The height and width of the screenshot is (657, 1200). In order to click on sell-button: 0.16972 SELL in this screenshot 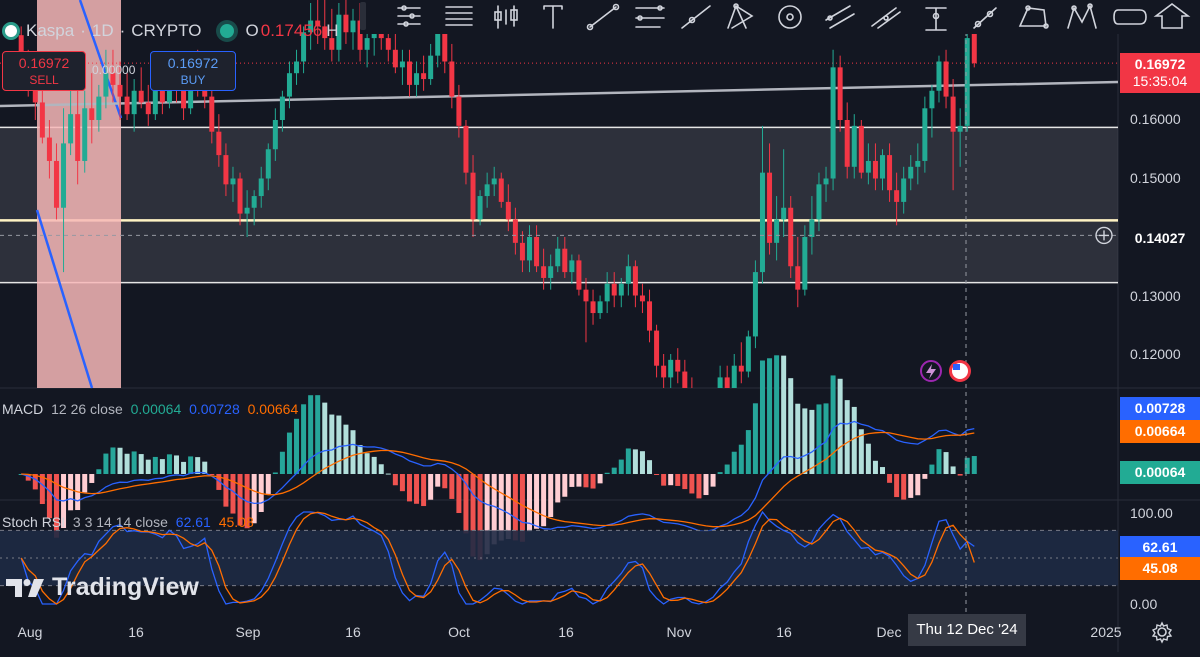, I will do `click(44, 71)`.